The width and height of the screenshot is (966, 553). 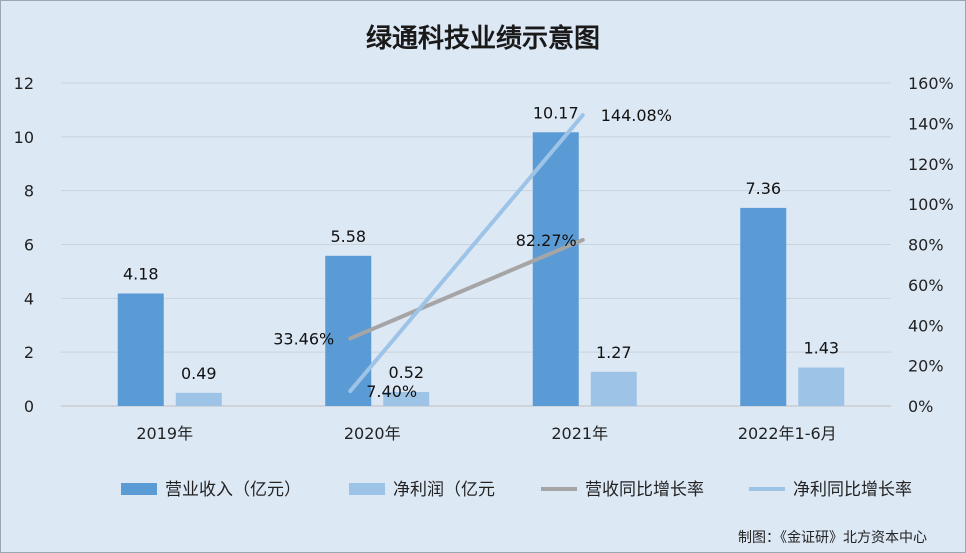 I want to click on left-tick-label: 4, so click(x=29, y=298).